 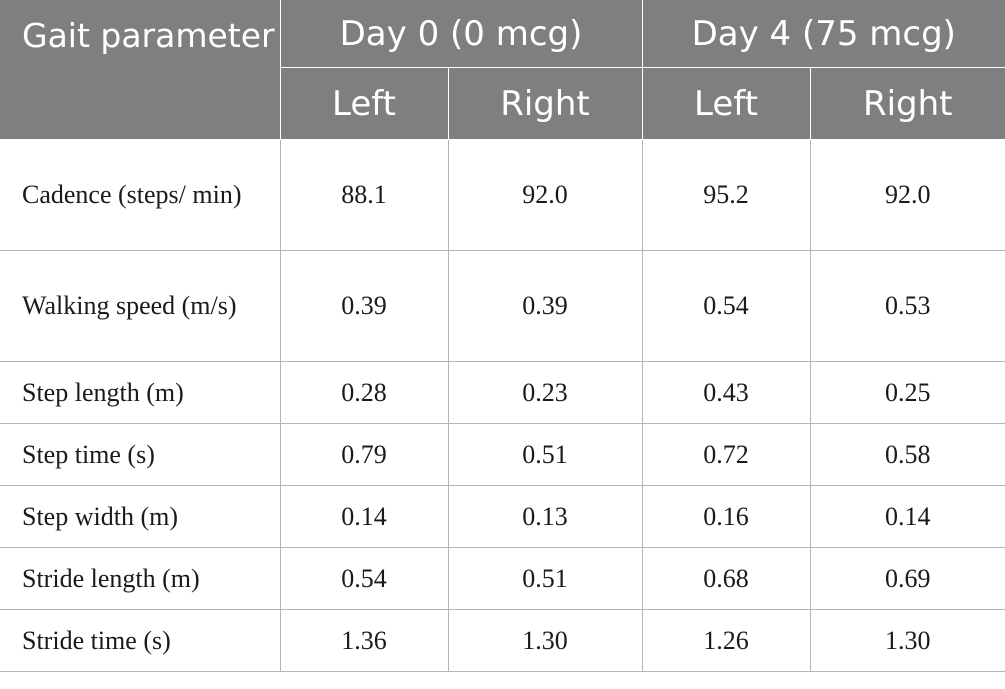 What do you see at coordinates (140, 392) in the screenshot?
I see `row-label-step-length: Step length (m)` at bounding box center [140, 392].